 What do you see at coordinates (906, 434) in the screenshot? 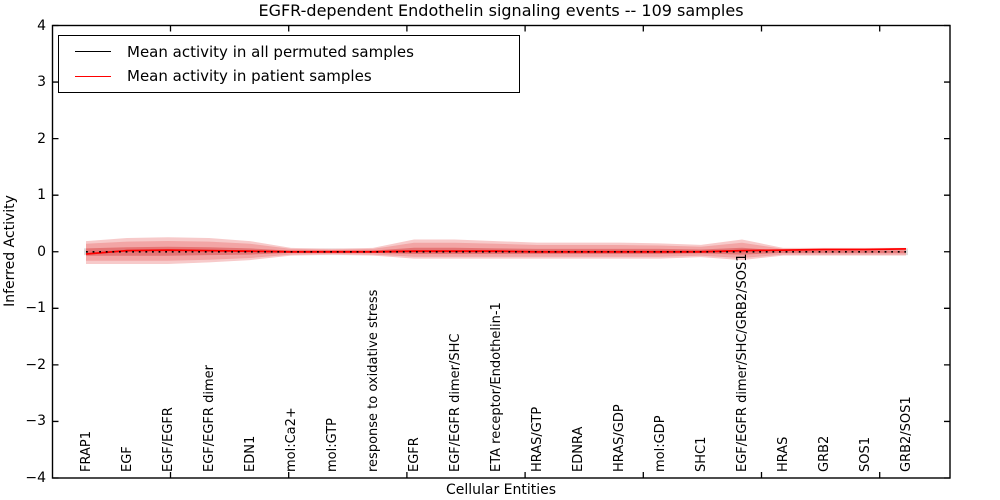
I see `x-tick-label: GRB2/SOS1` at bounding box center [906, 434].